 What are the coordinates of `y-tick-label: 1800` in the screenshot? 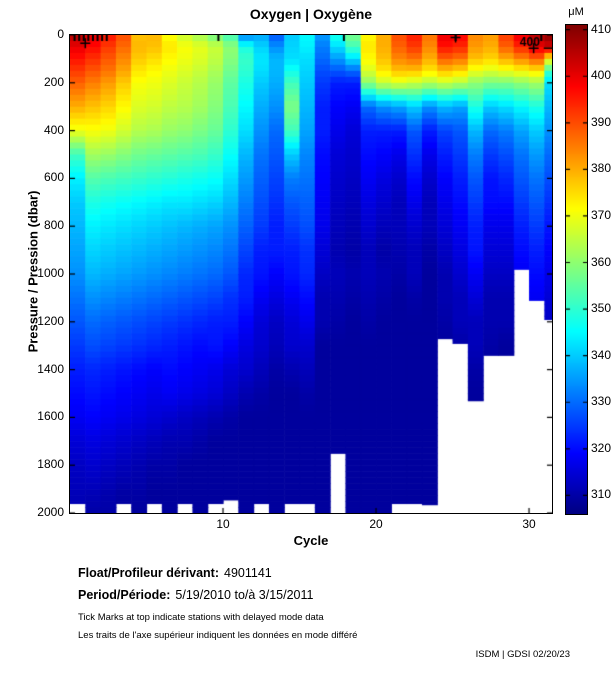 It's located at (50, 464).